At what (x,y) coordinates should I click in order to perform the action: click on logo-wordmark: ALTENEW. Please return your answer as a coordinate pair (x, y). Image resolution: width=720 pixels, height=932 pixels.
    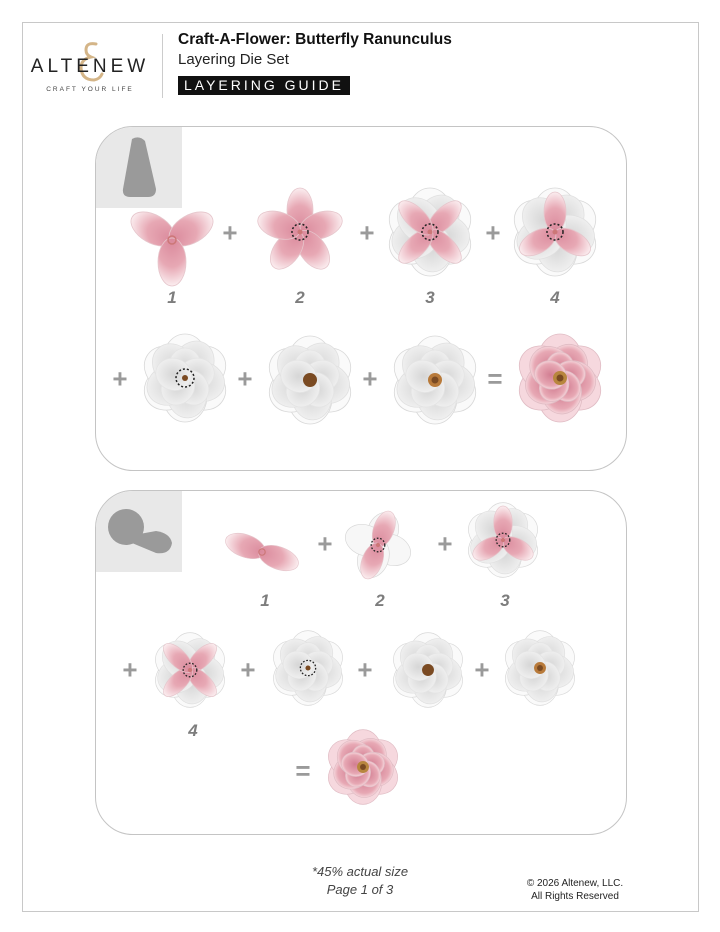
    Looking at the image, I should click on (90, 66).